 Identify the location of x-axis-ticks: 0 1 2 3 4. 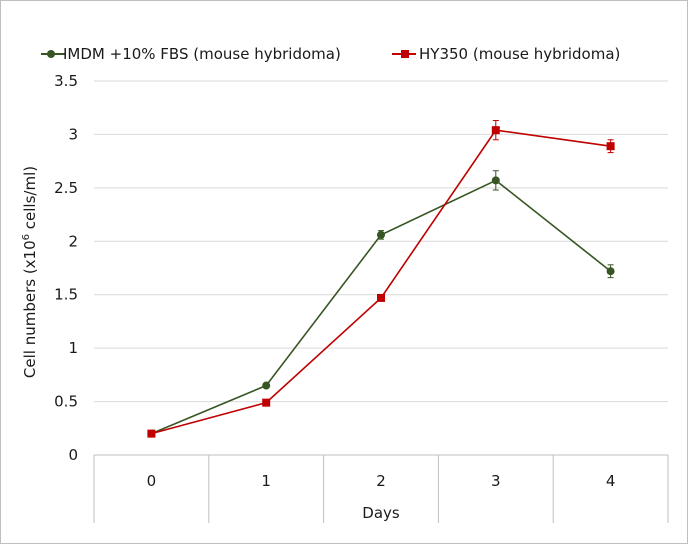
(381, 481).